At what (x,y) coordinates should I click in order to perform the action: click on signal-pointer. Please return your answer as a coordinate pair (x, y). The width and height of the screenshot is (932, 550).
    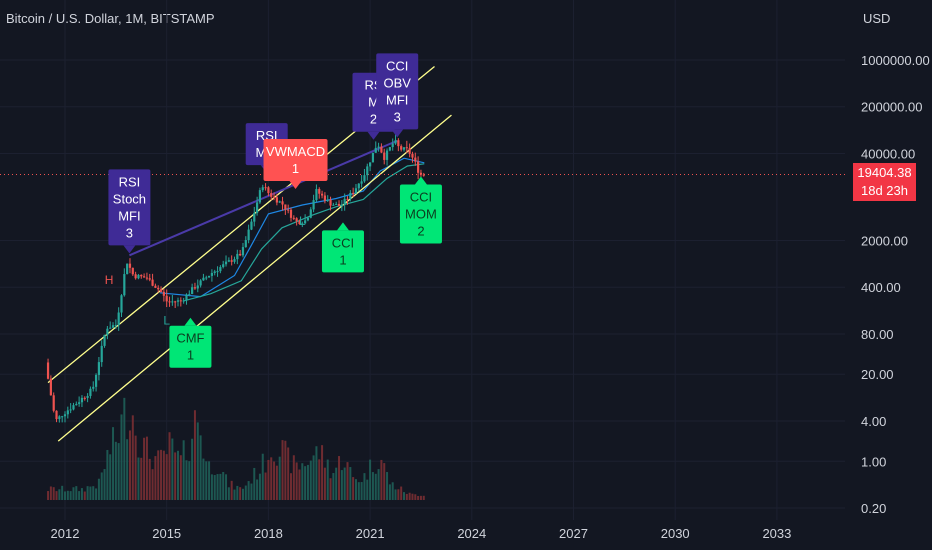
    Looking at the image, I should click on (342, 226).